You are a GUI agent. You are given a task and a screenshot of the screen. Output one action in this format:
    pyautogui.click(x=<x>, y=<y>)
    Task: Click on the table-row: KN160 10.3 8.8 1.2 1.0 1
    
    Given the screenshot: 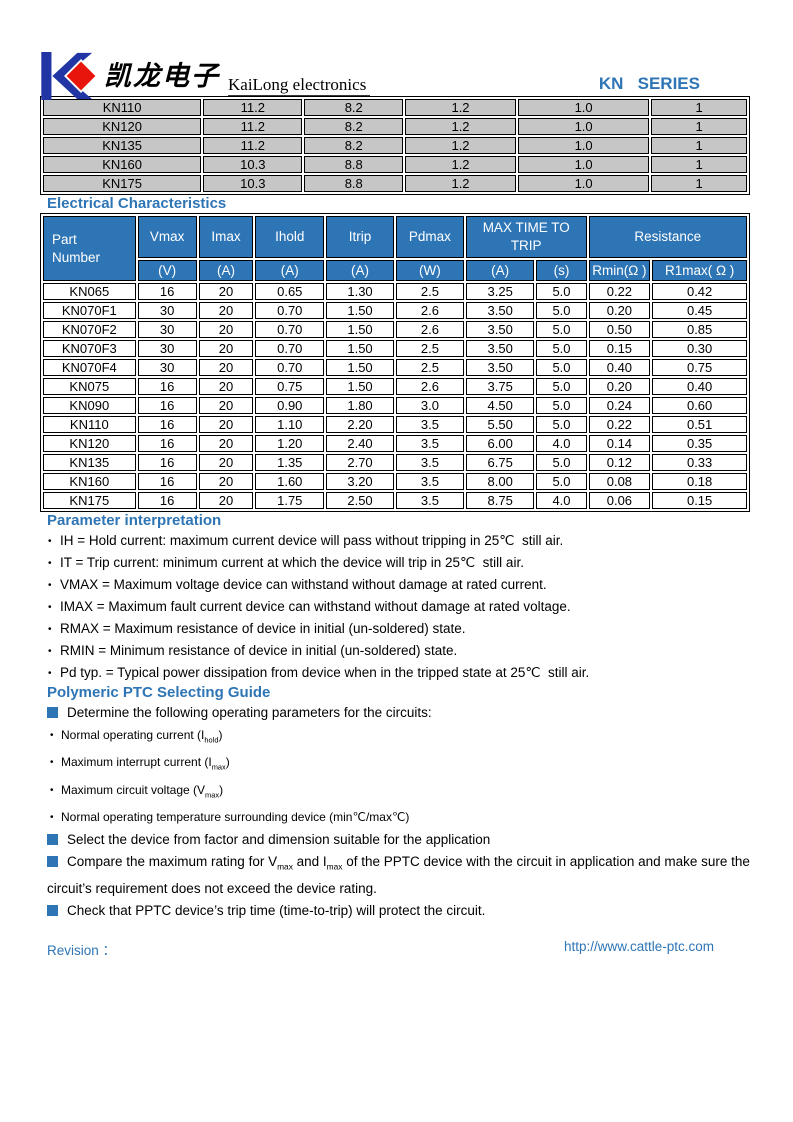 What is the action you would take?
    pyautogui.click(x=395, y=164)
    